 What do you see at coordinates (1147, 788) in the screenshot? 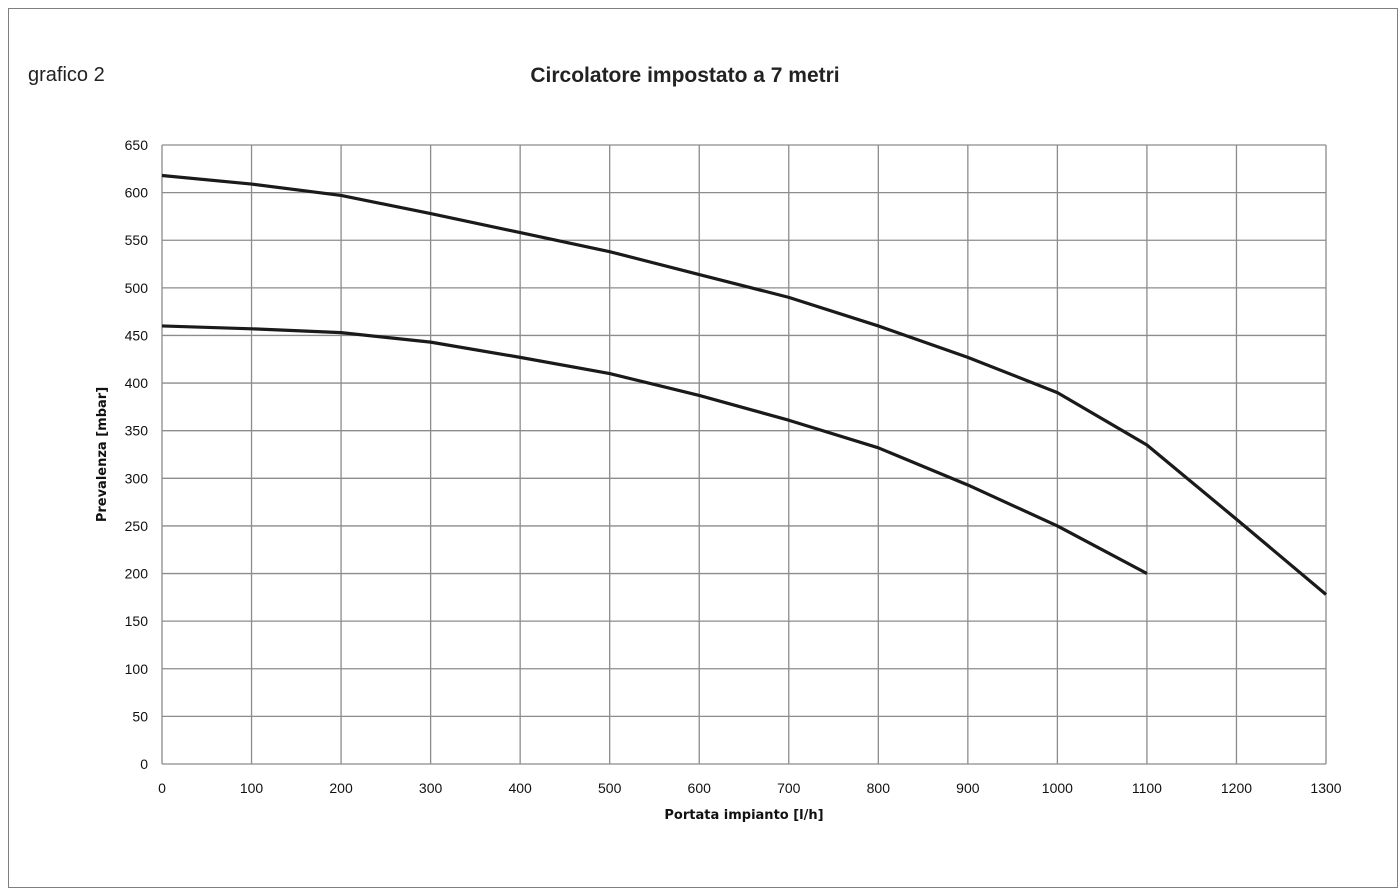
I see `x-tick-label: 1100` at bounding box center [1147, 788].